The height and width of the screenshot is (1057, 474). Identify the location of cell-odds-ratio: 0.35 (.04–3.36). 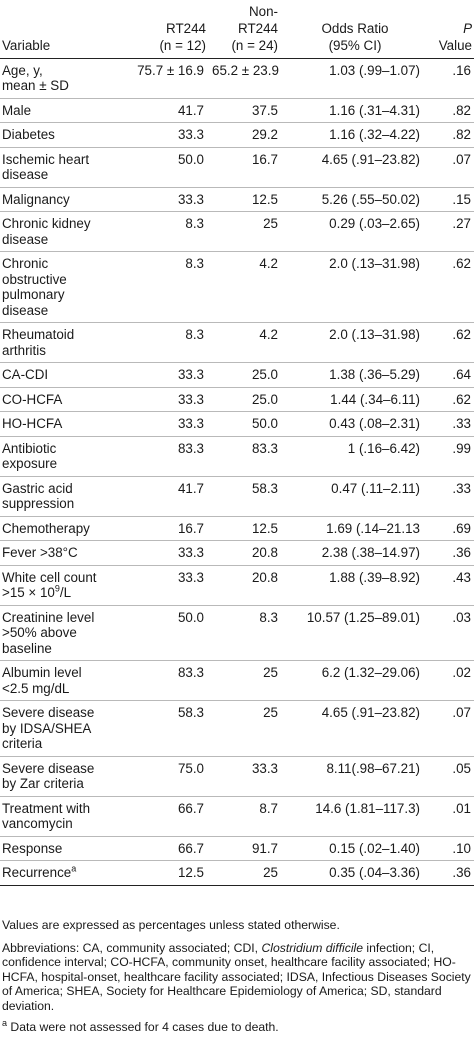
(355, 873).